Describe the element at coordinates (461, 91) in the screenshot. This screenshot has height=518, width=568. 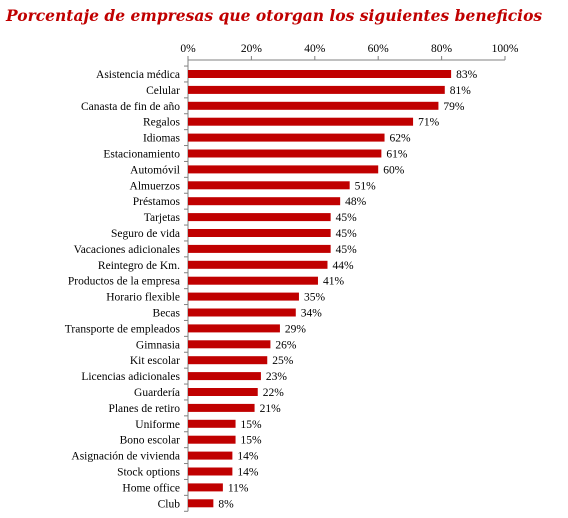
I see `data-label: 81%` at that location.